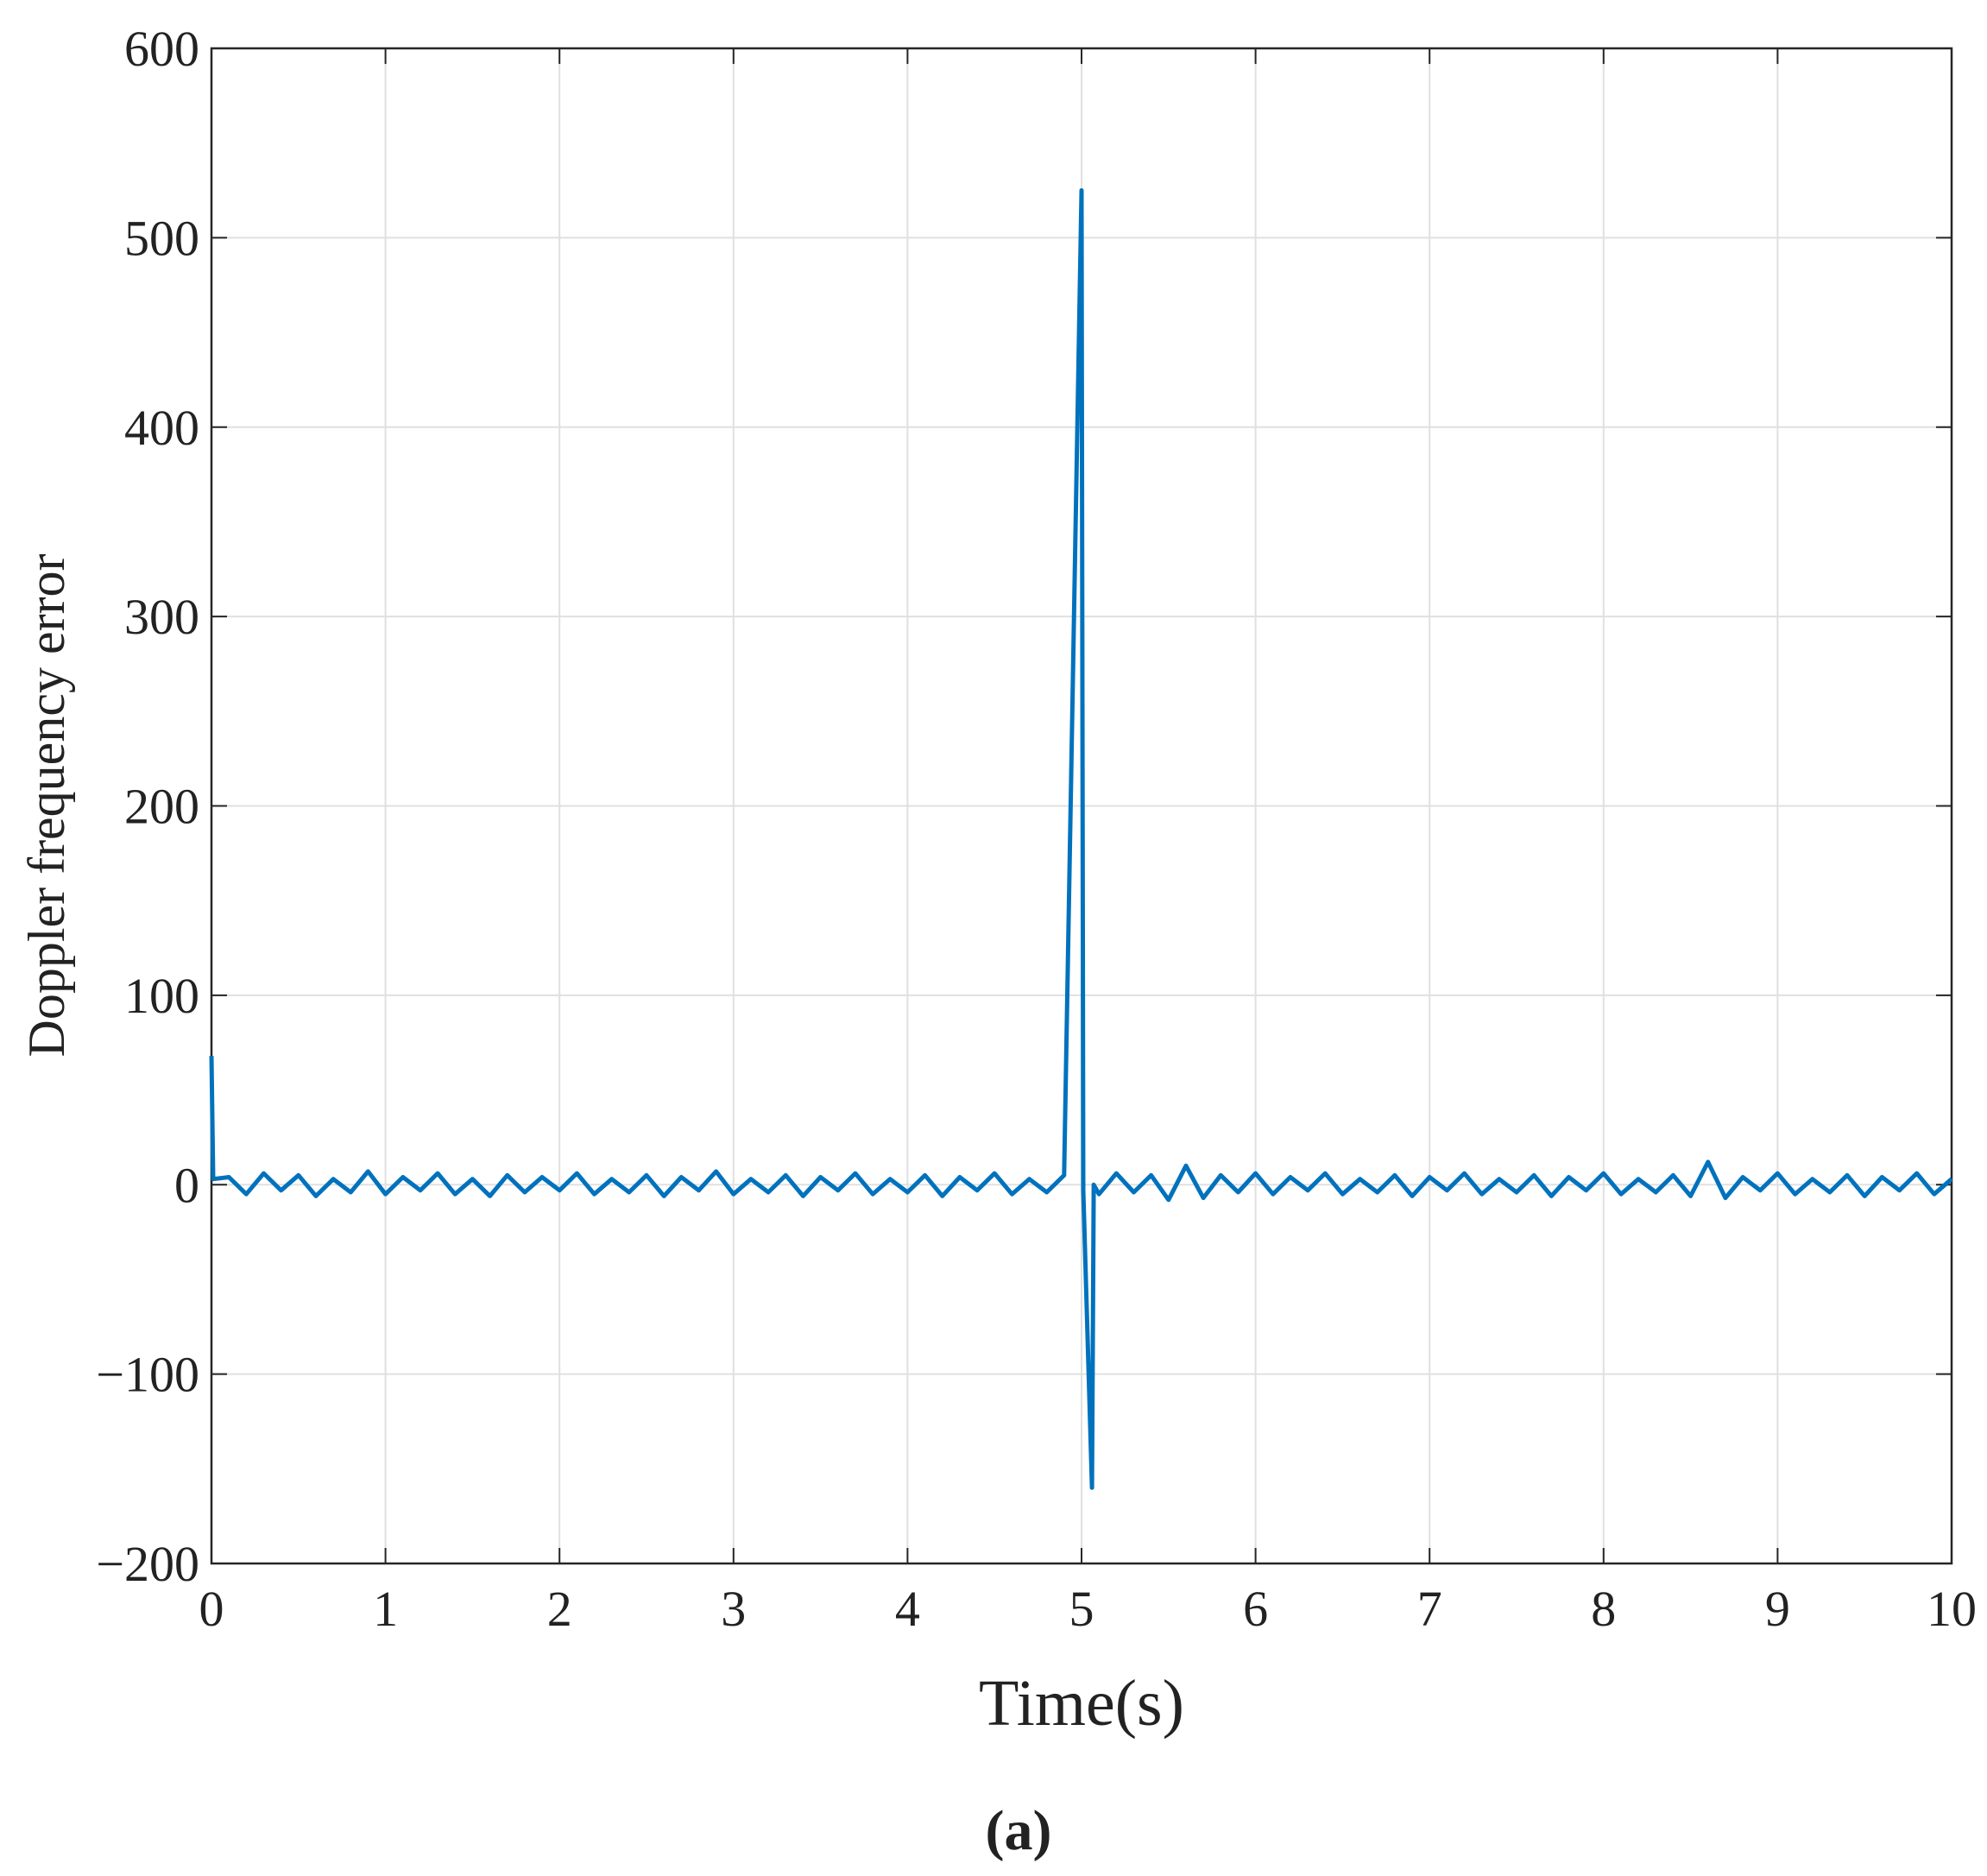  What do you see at coordinates (161, 617) in the screenshot?
I see `y-tick-label: 300` at bounding box center [161, 617].